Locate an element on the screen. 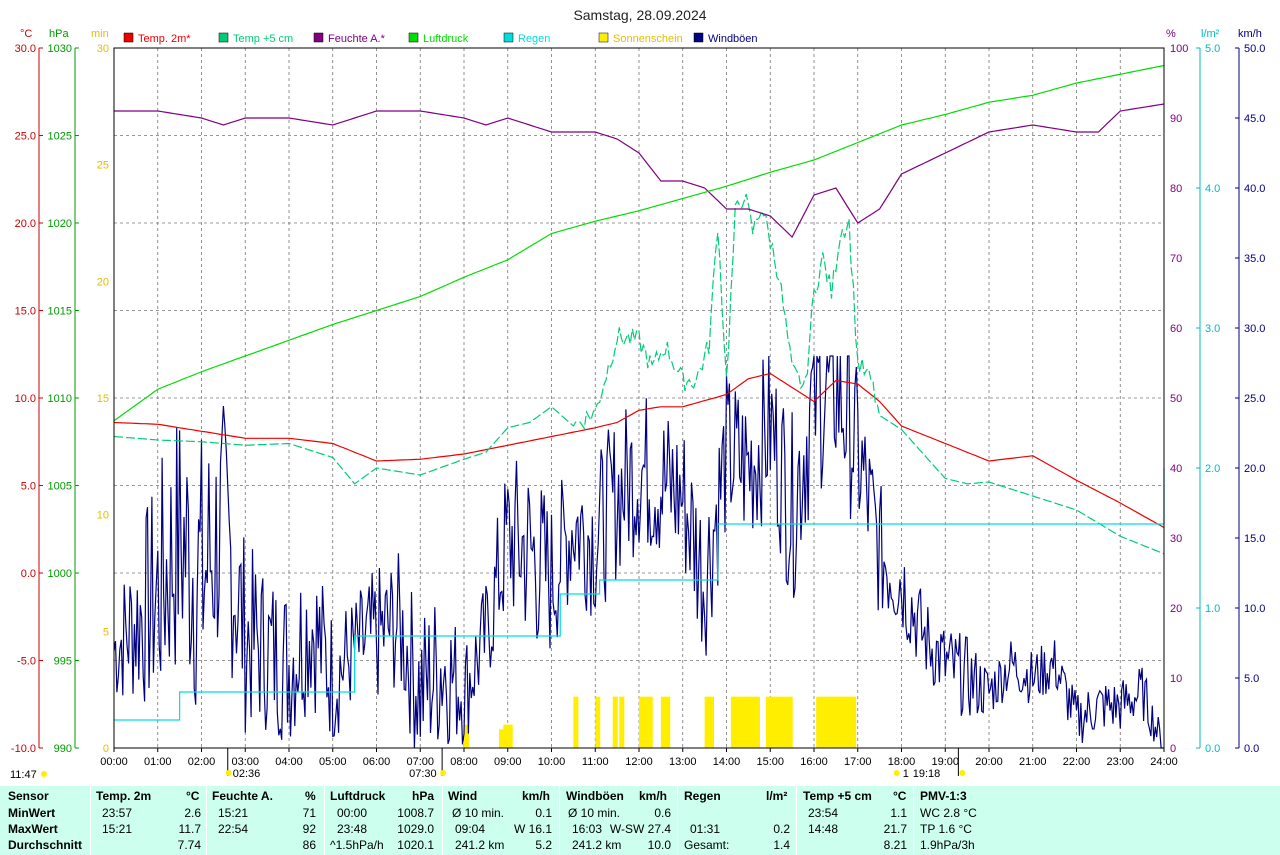 This screenshot has height=855, width=1280. stats-header-windboen-unit: km/h is located at coordinates (653, 796).